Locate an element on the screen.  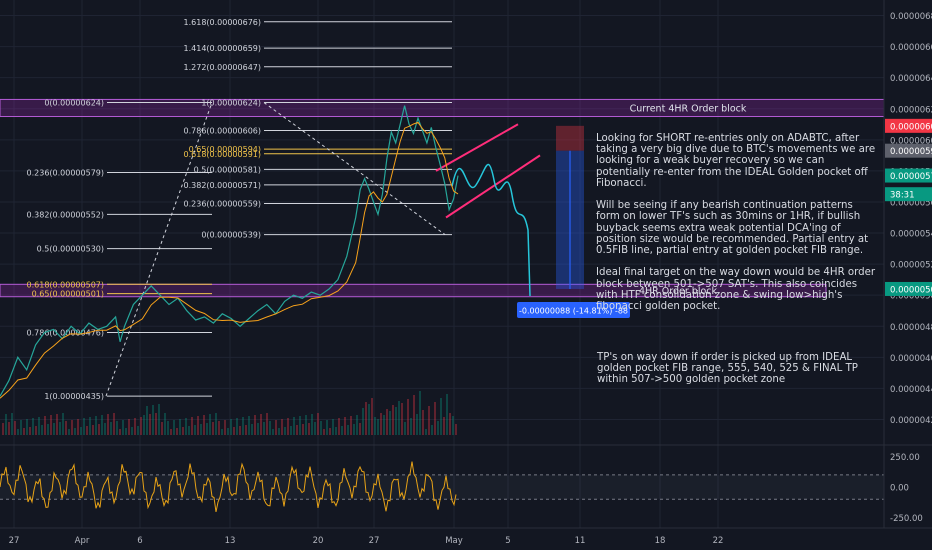
fib-left-label: 1(0.00000435) is located at coordinates (74, 396).